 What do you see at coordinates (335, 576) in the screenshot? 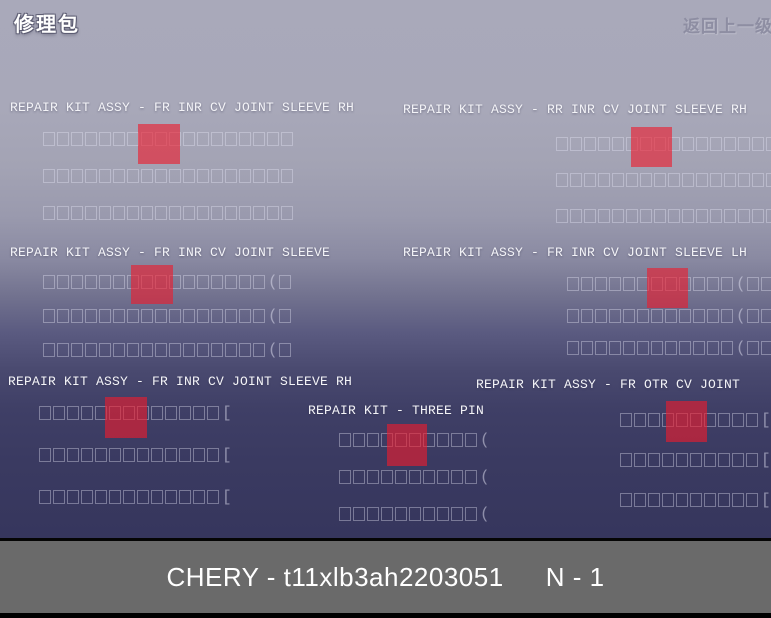
I see `brand-part-number: CHERY - t11xlb3ah2203051` at bounding box center [335, 576].